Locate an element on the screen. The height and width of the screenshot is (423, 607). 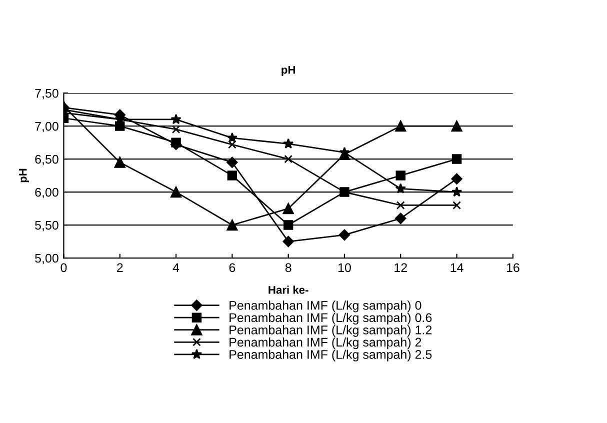
y-tick-label: 7,50 is located at coordinates (46, 94).